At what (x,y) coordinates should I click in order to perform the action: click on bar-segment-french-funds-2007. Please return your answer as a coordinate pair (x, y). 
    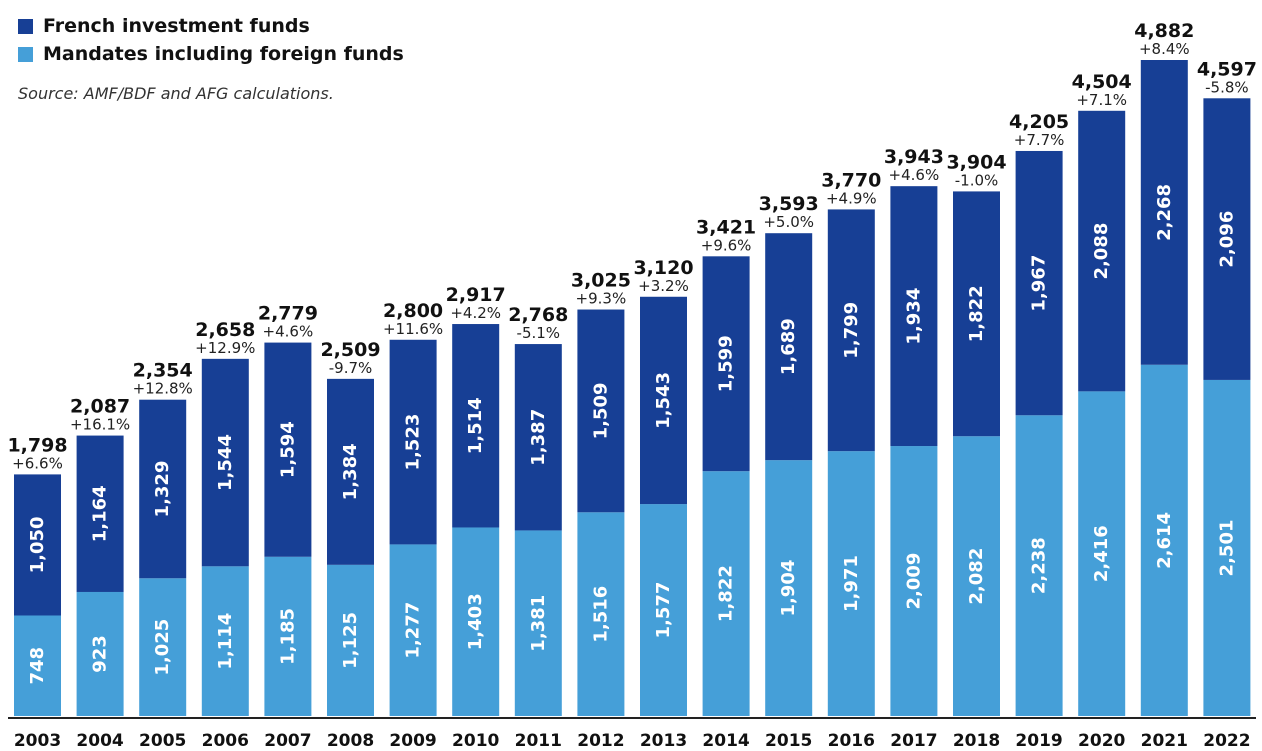
    Looking at the image, I should click on (288, 449).